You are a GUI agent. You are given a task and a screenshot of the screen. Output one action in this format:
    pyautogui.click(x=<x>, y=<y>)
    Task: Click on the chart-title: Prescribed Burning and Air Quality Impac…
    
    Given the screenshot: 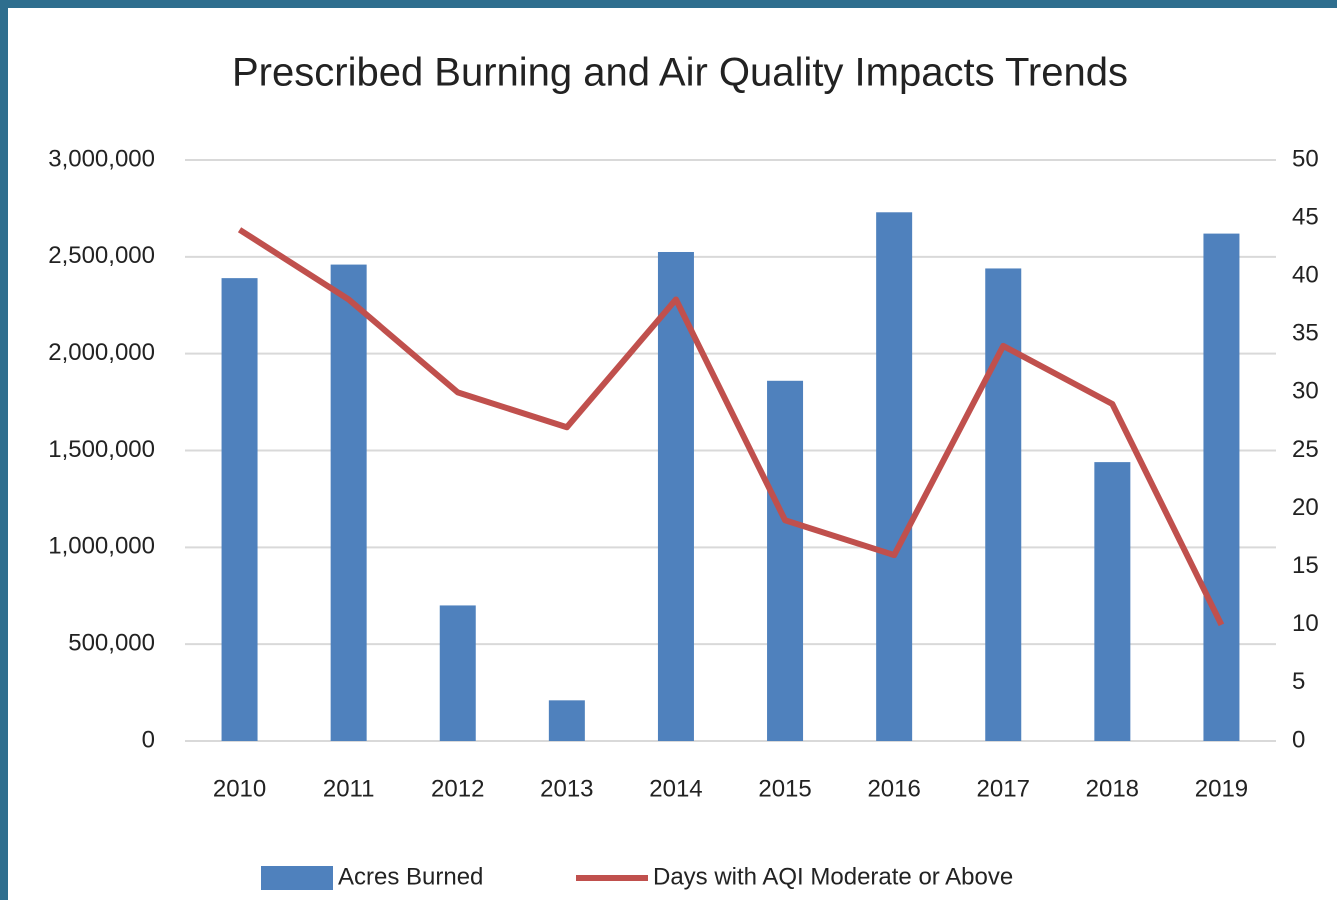 What is the action you would take?
    pyautogui.click(x=680, y=73)
    